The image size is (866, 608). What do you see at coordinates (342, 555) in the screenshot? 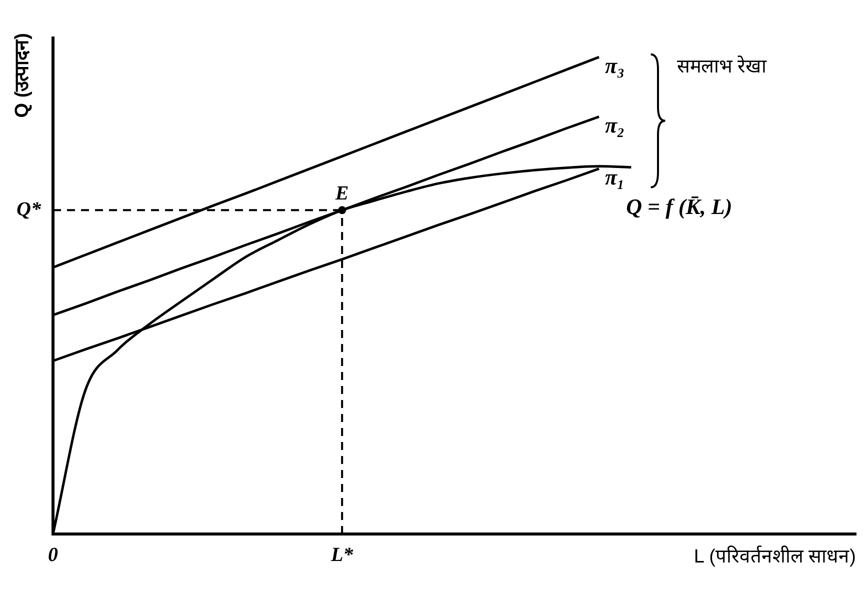
I see `x-tick-label: L*` at bounding box center [342, 555].